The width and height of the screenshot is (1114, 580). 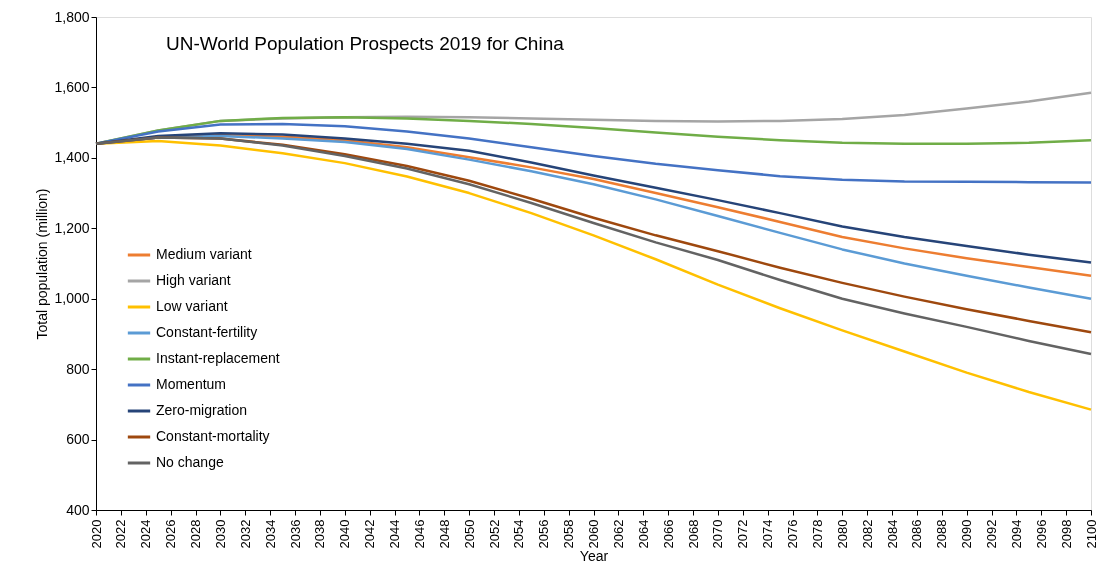 What do you see at coordinates (295, 534) in the screenshot?
I see `x-tick-label: 2036` at bounding box center [295, 534].